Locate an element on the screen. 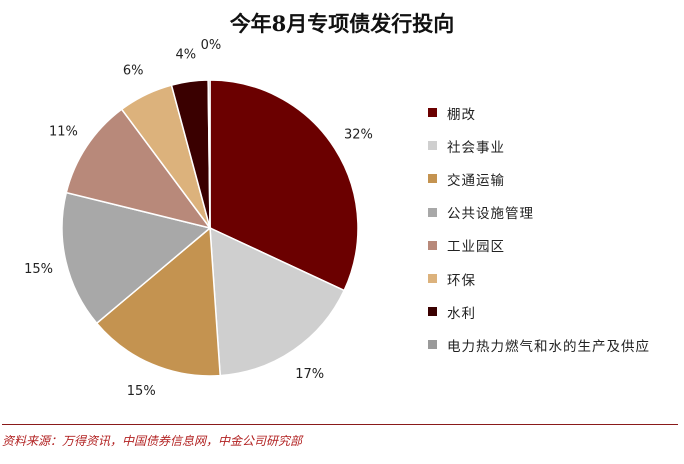 The width and height of the screenshot is (684, 464). chart-title: 今年8月专项债发行投向 is located at coordinates (342, 23).